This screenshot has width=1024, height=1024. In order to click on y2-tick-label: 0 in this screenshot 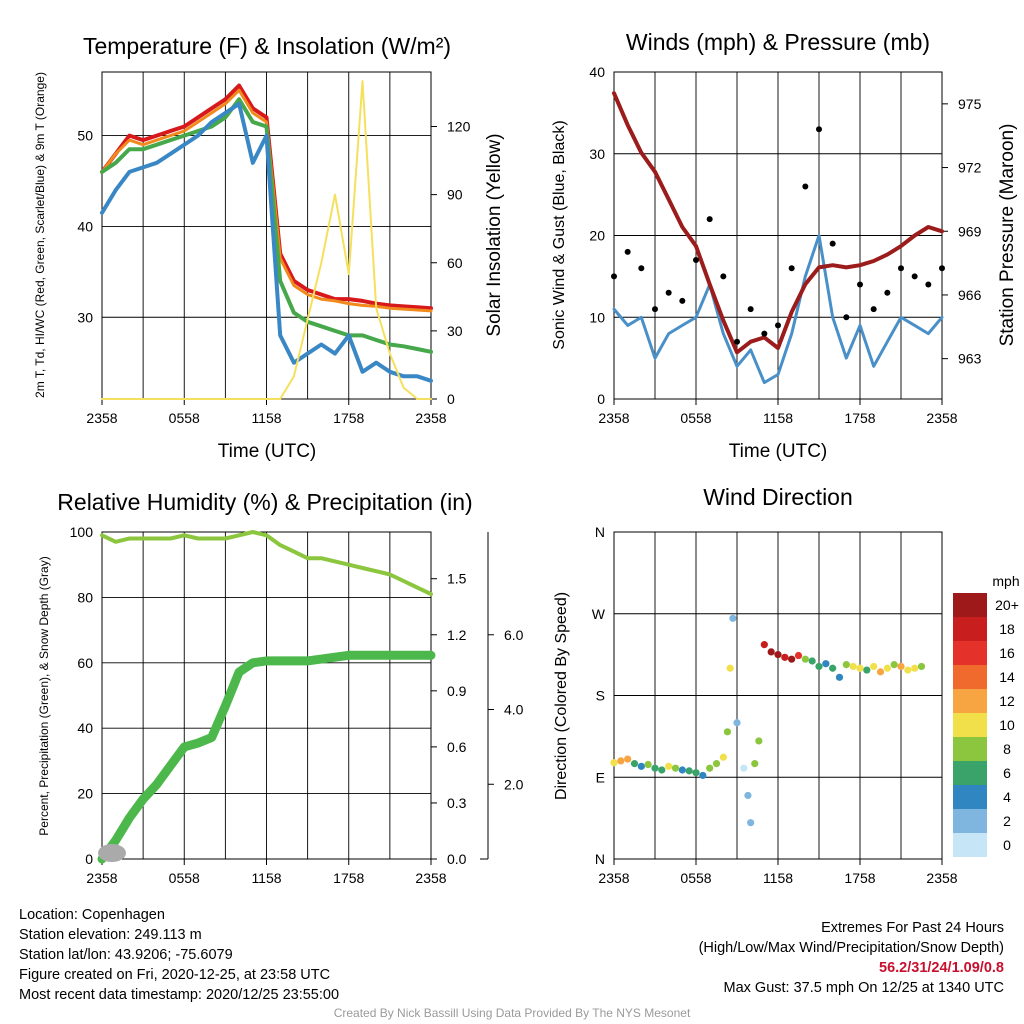, I will do `click(451, 399)`.